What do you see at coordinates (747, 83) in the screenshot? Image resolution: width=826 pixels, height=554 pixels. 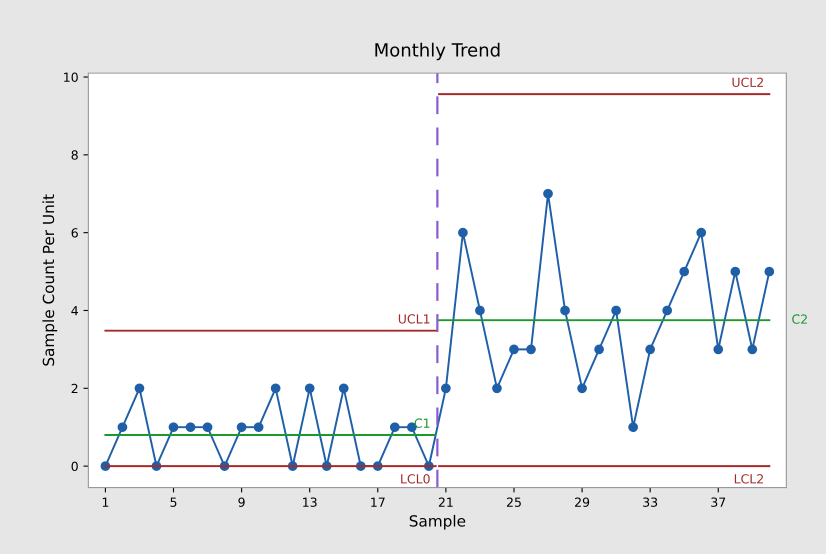 I see `series-label: UCL2` at bounding box center [747, 83].